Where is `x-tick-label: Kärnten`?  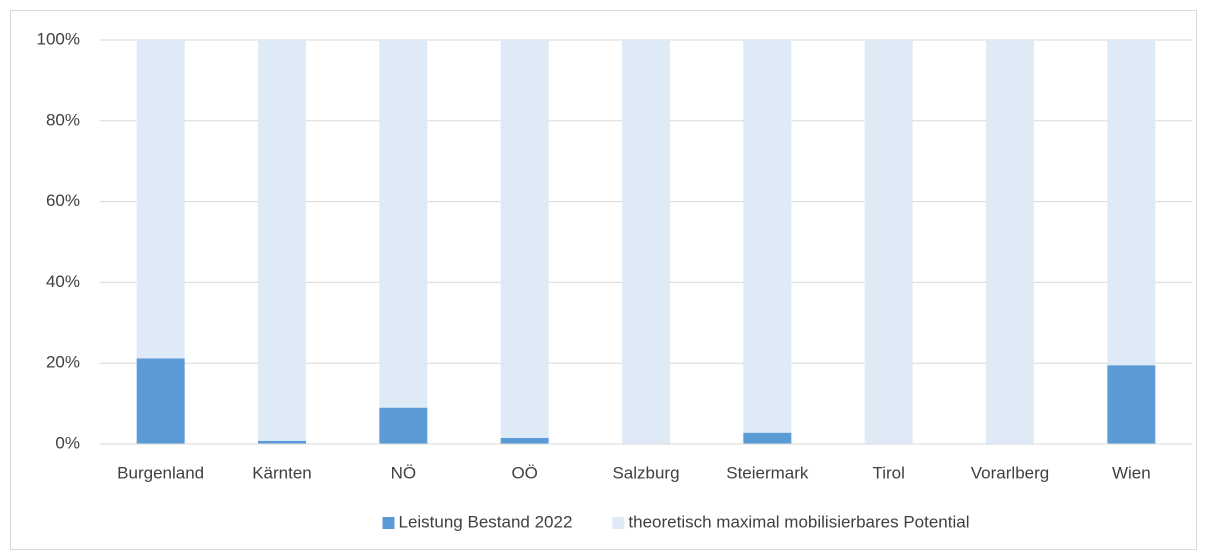 x-tick-label: Kärnten is located at coordinates (282, 472).